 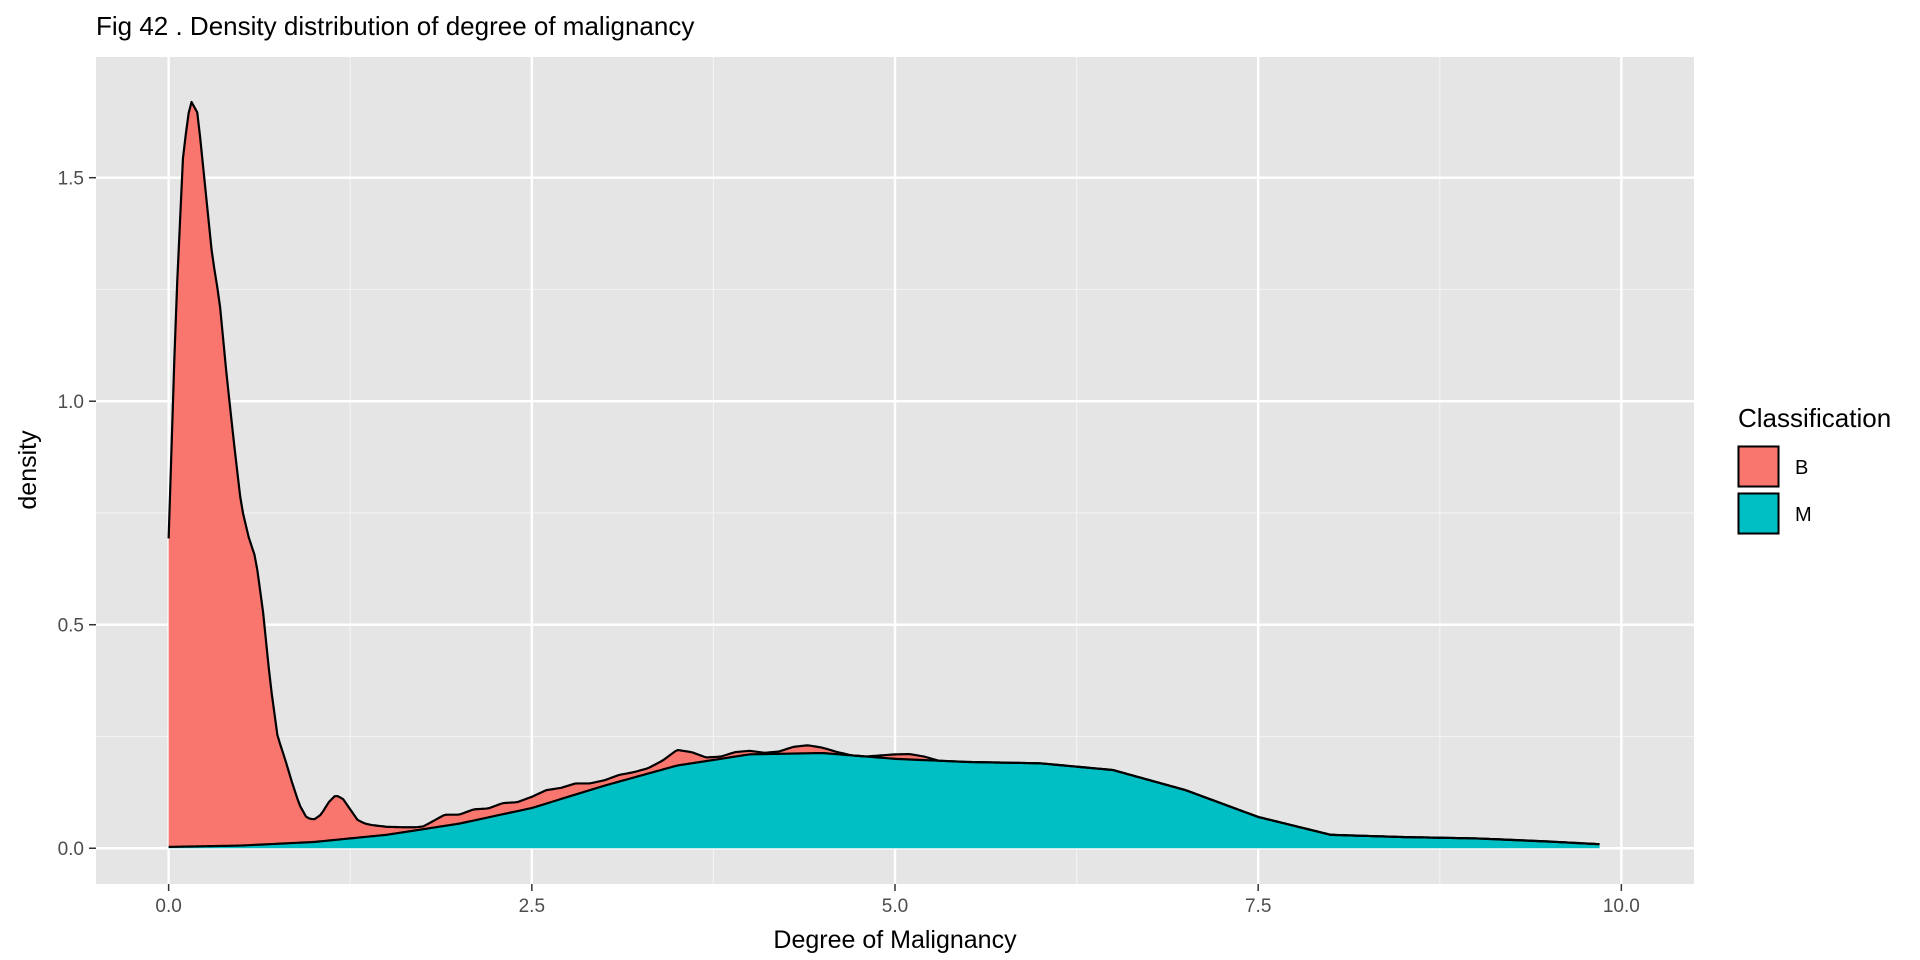 I want to click on legend: Classification BM, so click(x=1814, y=469).